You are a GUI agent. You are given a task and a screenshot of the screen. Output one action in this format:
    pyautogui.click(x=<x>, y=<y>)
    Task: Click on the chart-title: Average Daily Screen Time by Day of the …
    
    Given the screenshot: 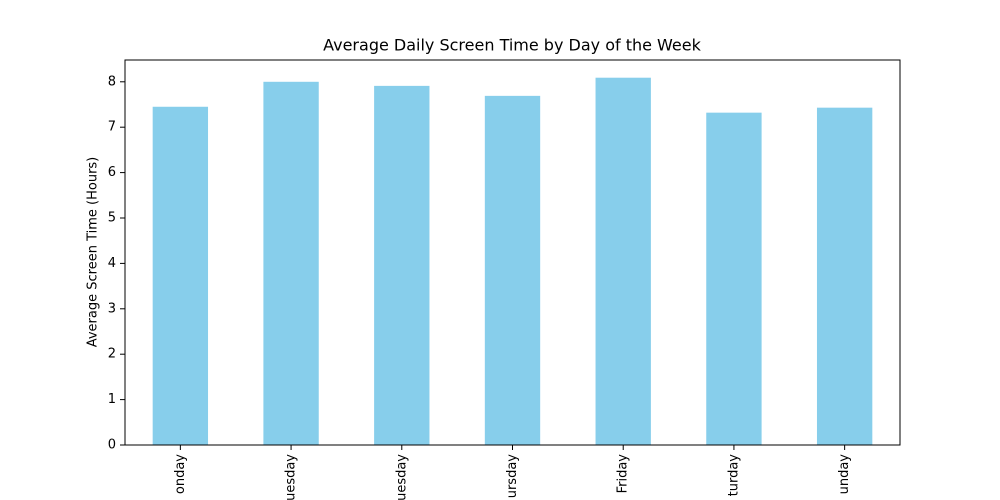 What is the action you would take?
    pyautogui.click(x=512, y=45)
    